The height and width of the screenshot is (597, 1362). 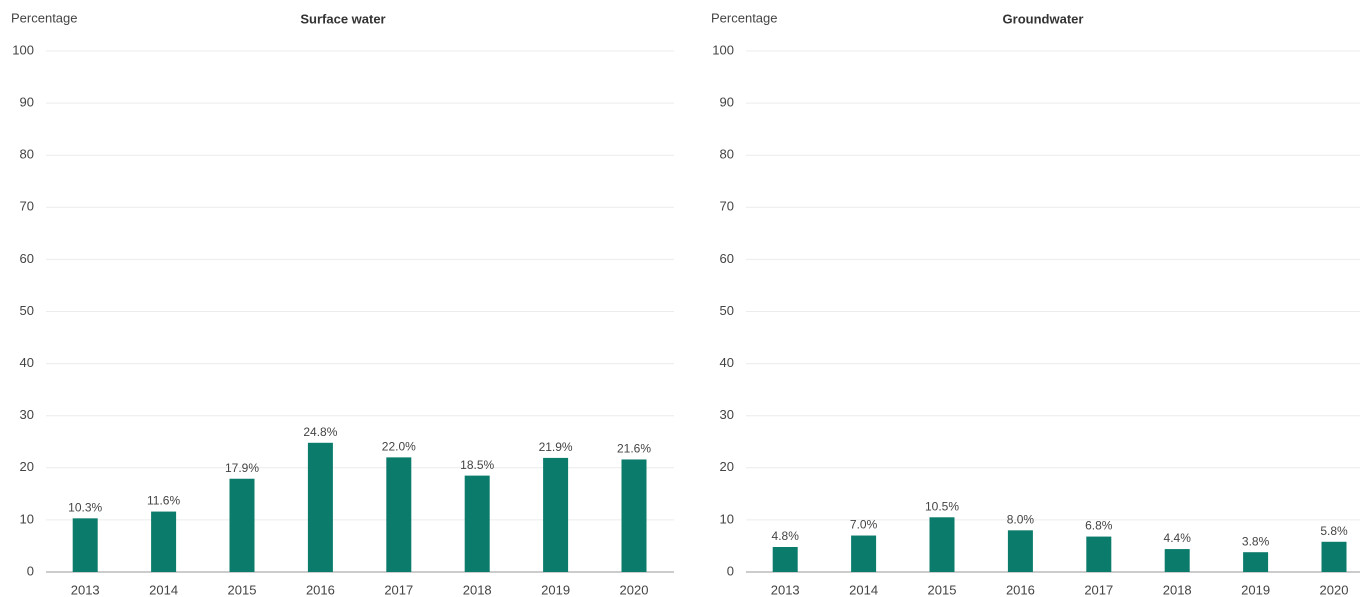 I want to click on chart-title: Surface water, so click(x=342, y=18).